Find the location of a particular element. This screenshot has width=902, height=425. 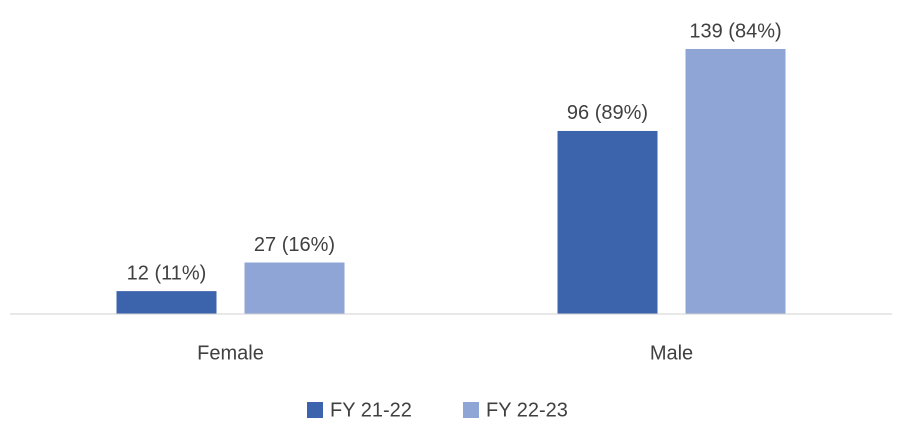

x-tick-label: Female is located at coordinates (230, 353).